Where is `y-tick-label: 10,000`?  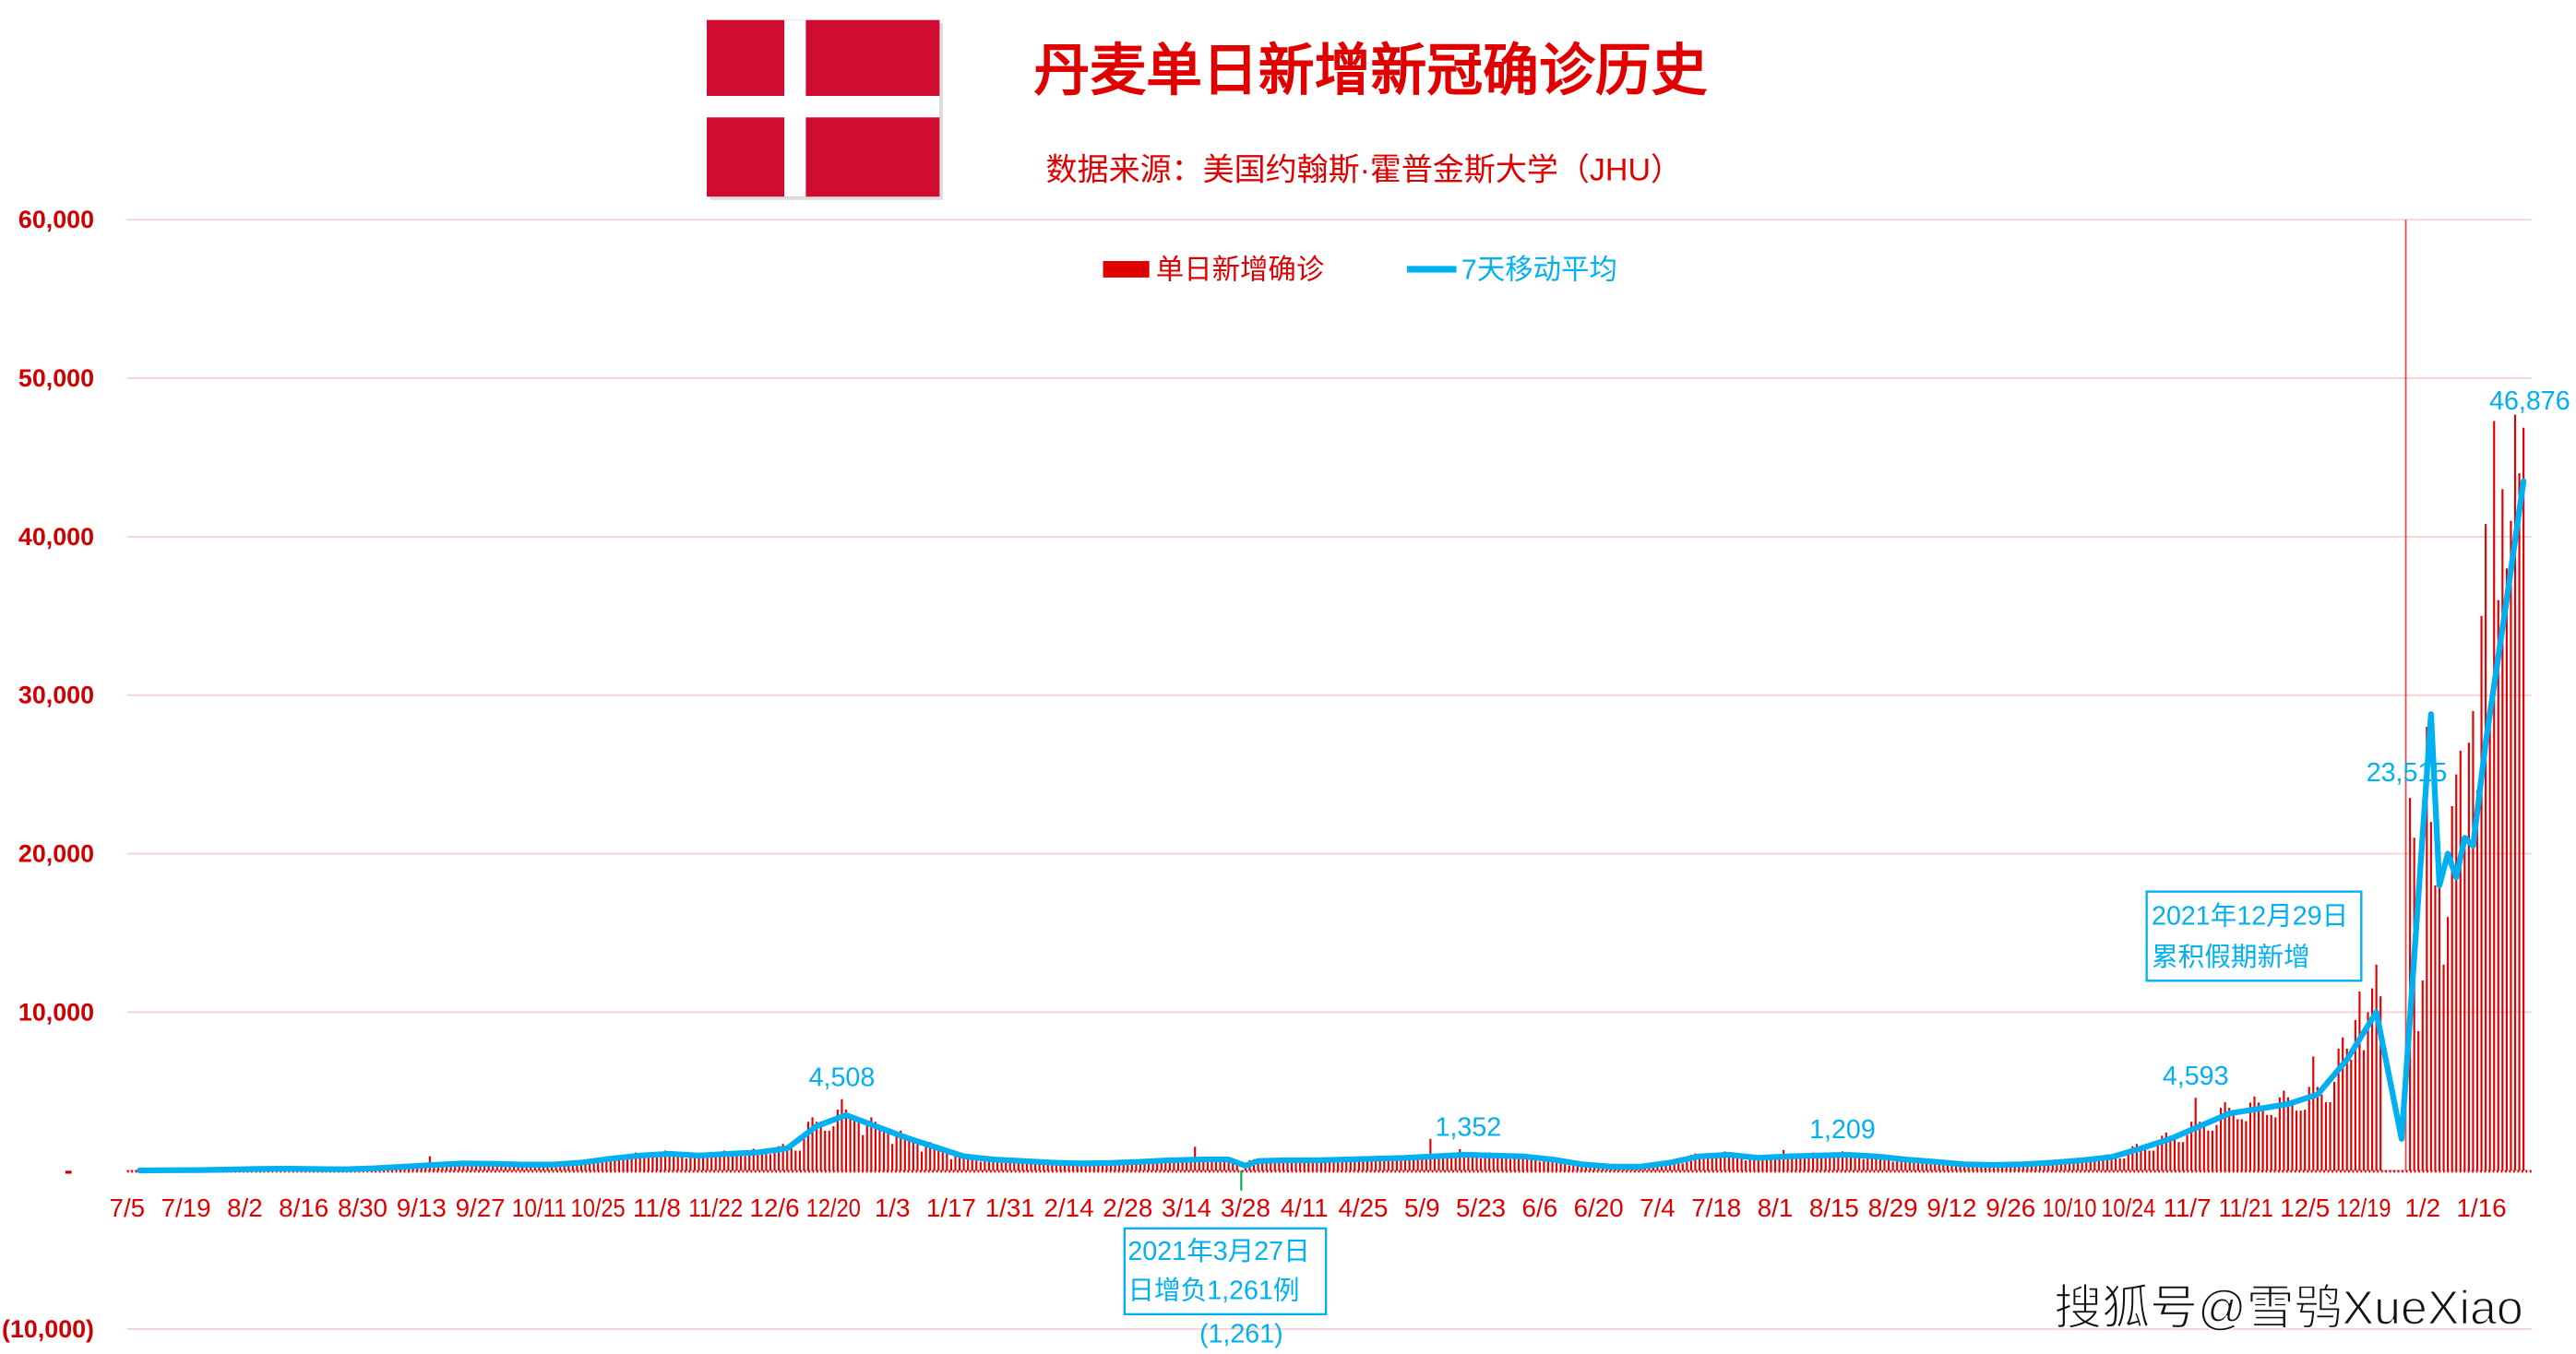
y-tick-label: 10,000 is located at coordinates (56, 1012).